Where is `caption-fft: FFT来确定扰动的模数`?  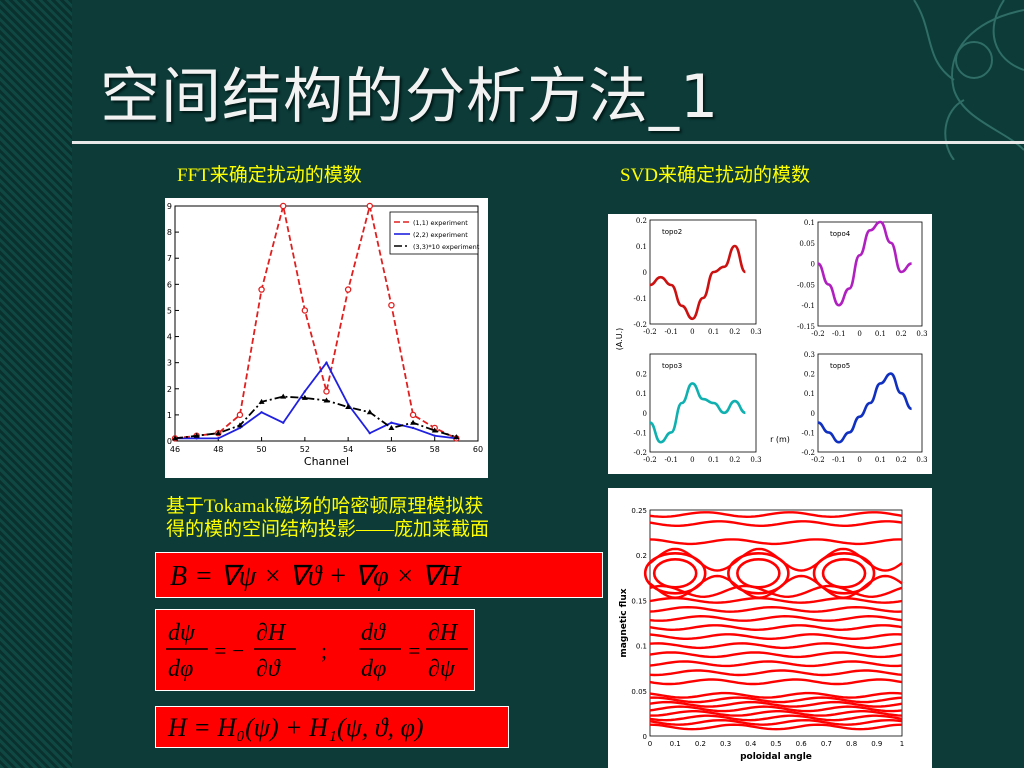
caption-fft: FFT来确定扰动的模数 is located at coordinates (269, 175).